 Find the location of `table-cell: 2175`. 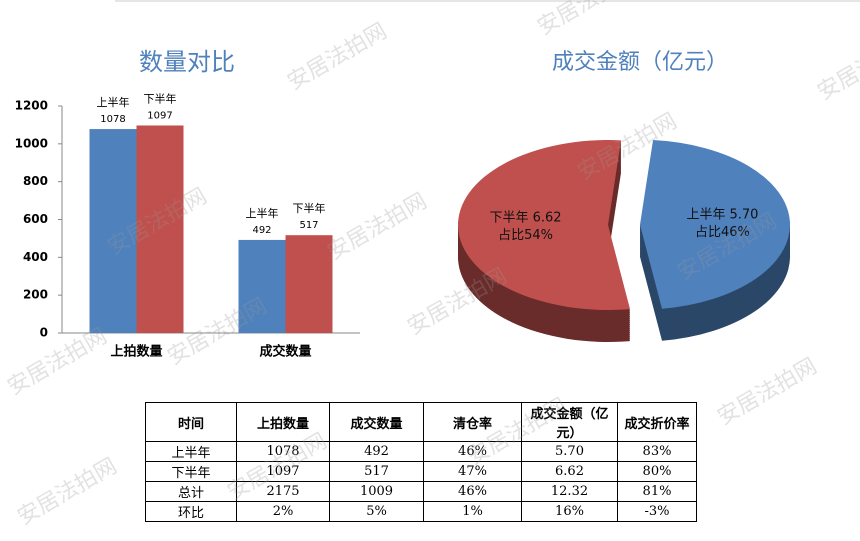

table-cell: 2175 is located at coordinates (283, 491).